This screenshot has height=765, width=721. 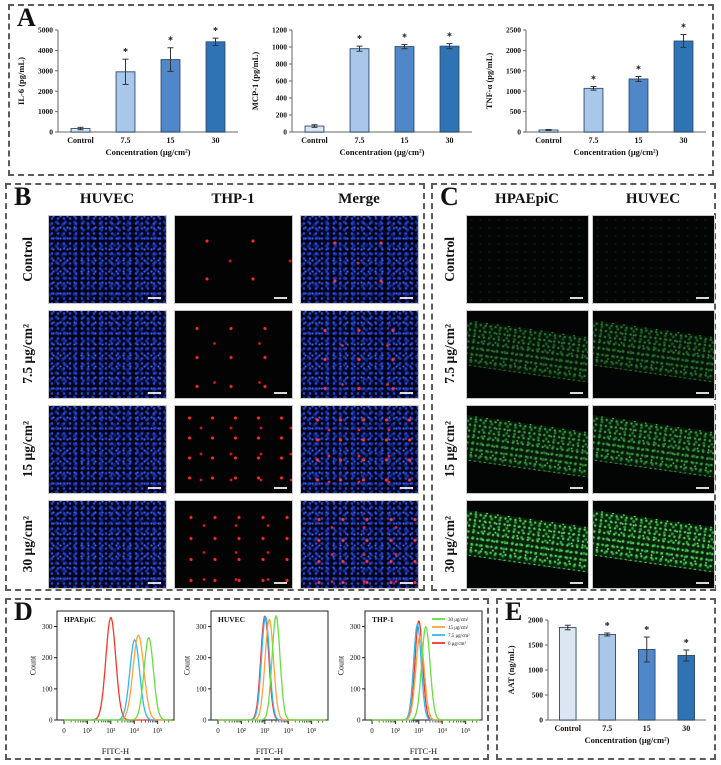 I want to click on svg-text: 15 μg/cm², so click(x=458, y=628).